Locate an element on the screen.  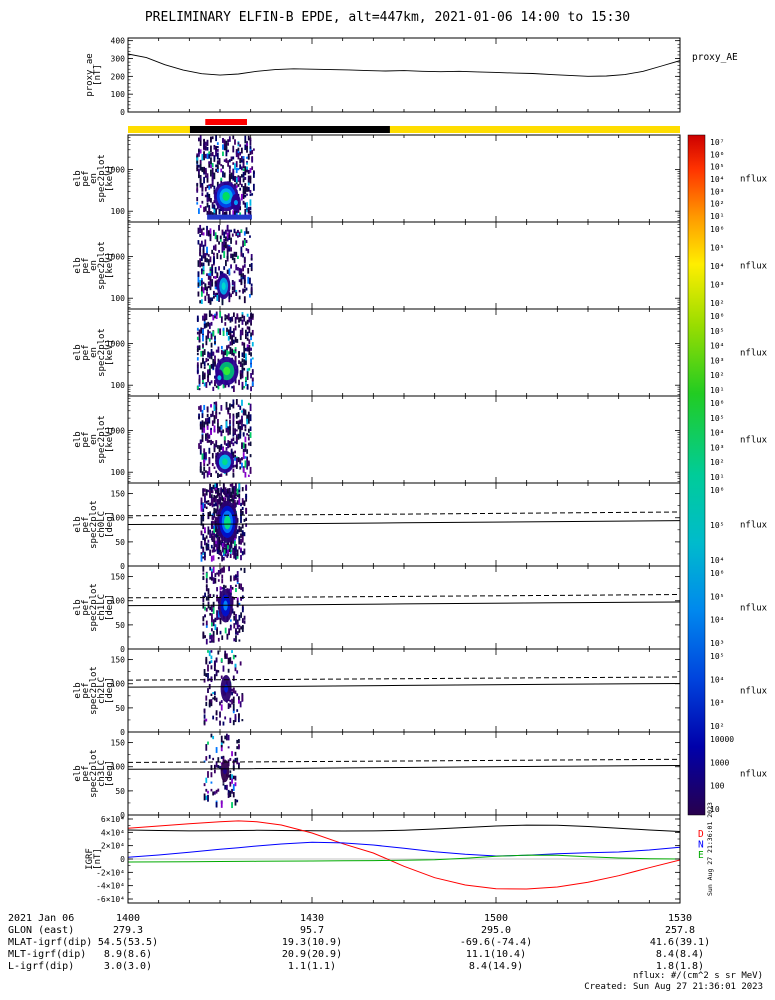
panel-ylabel-pa-spec-ch1lc: spec2plot is located at coordinates (94, 607).